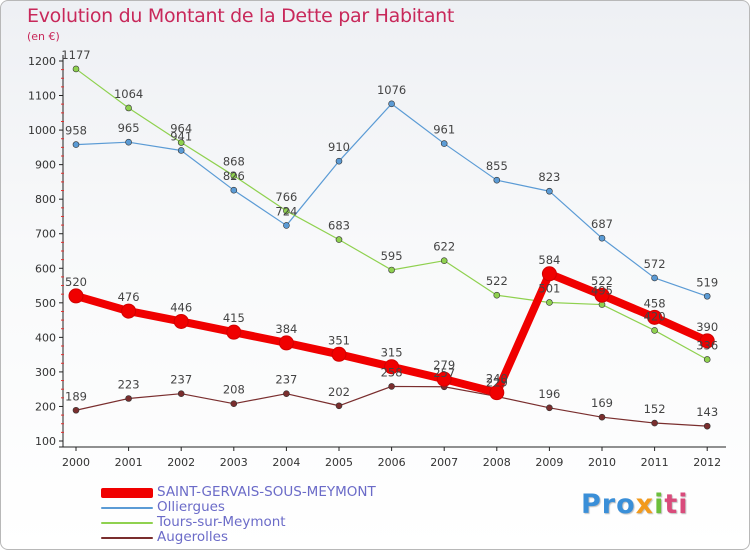  I want to click on data-label-saint-gervais-sous-meymont: 476, so click(129, 297).